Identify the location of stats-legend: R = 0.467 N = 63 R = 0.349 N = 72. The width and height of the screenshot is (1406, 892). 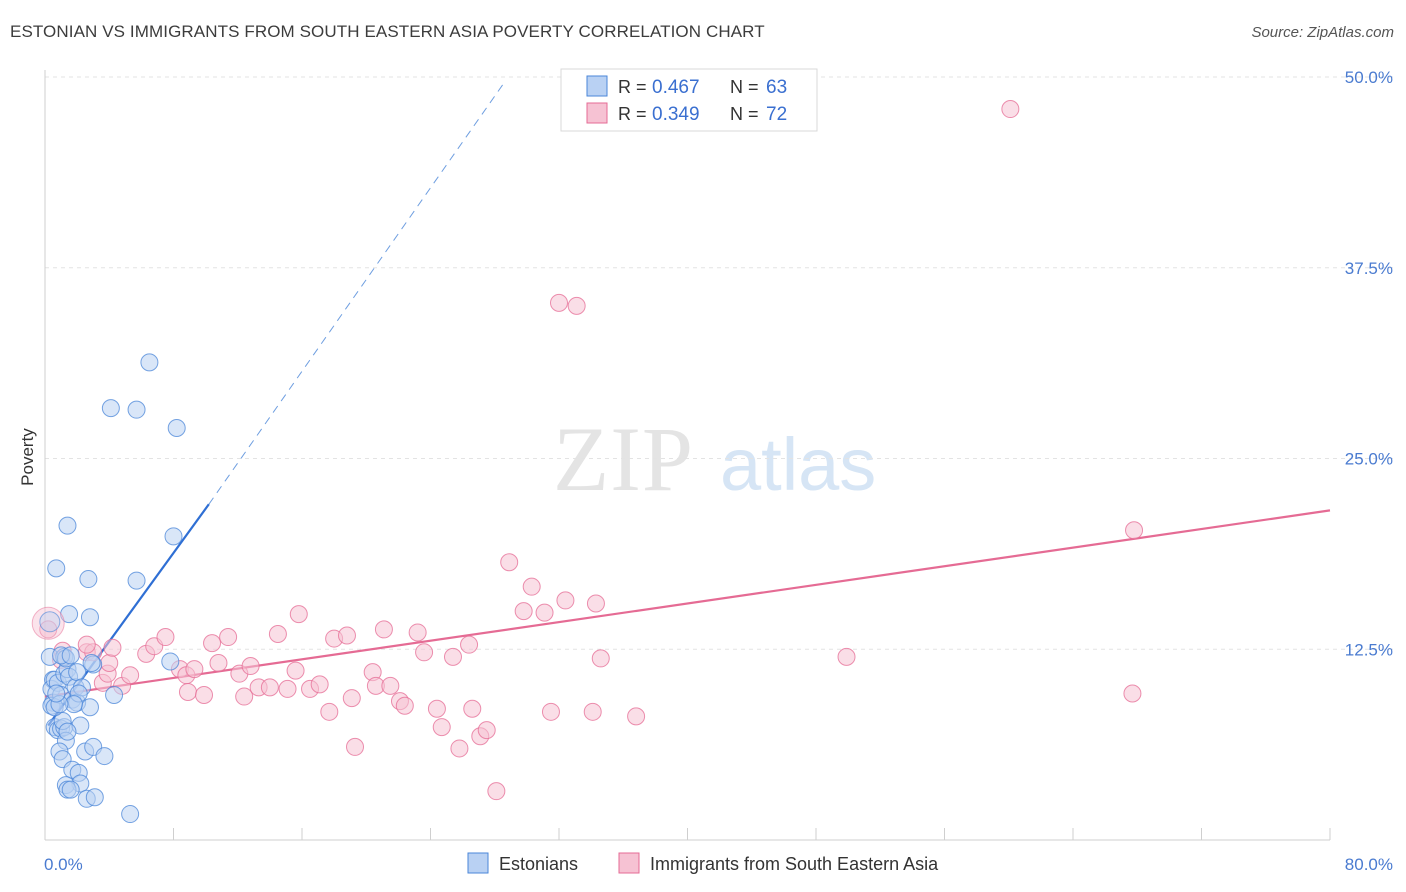
(689, 100).